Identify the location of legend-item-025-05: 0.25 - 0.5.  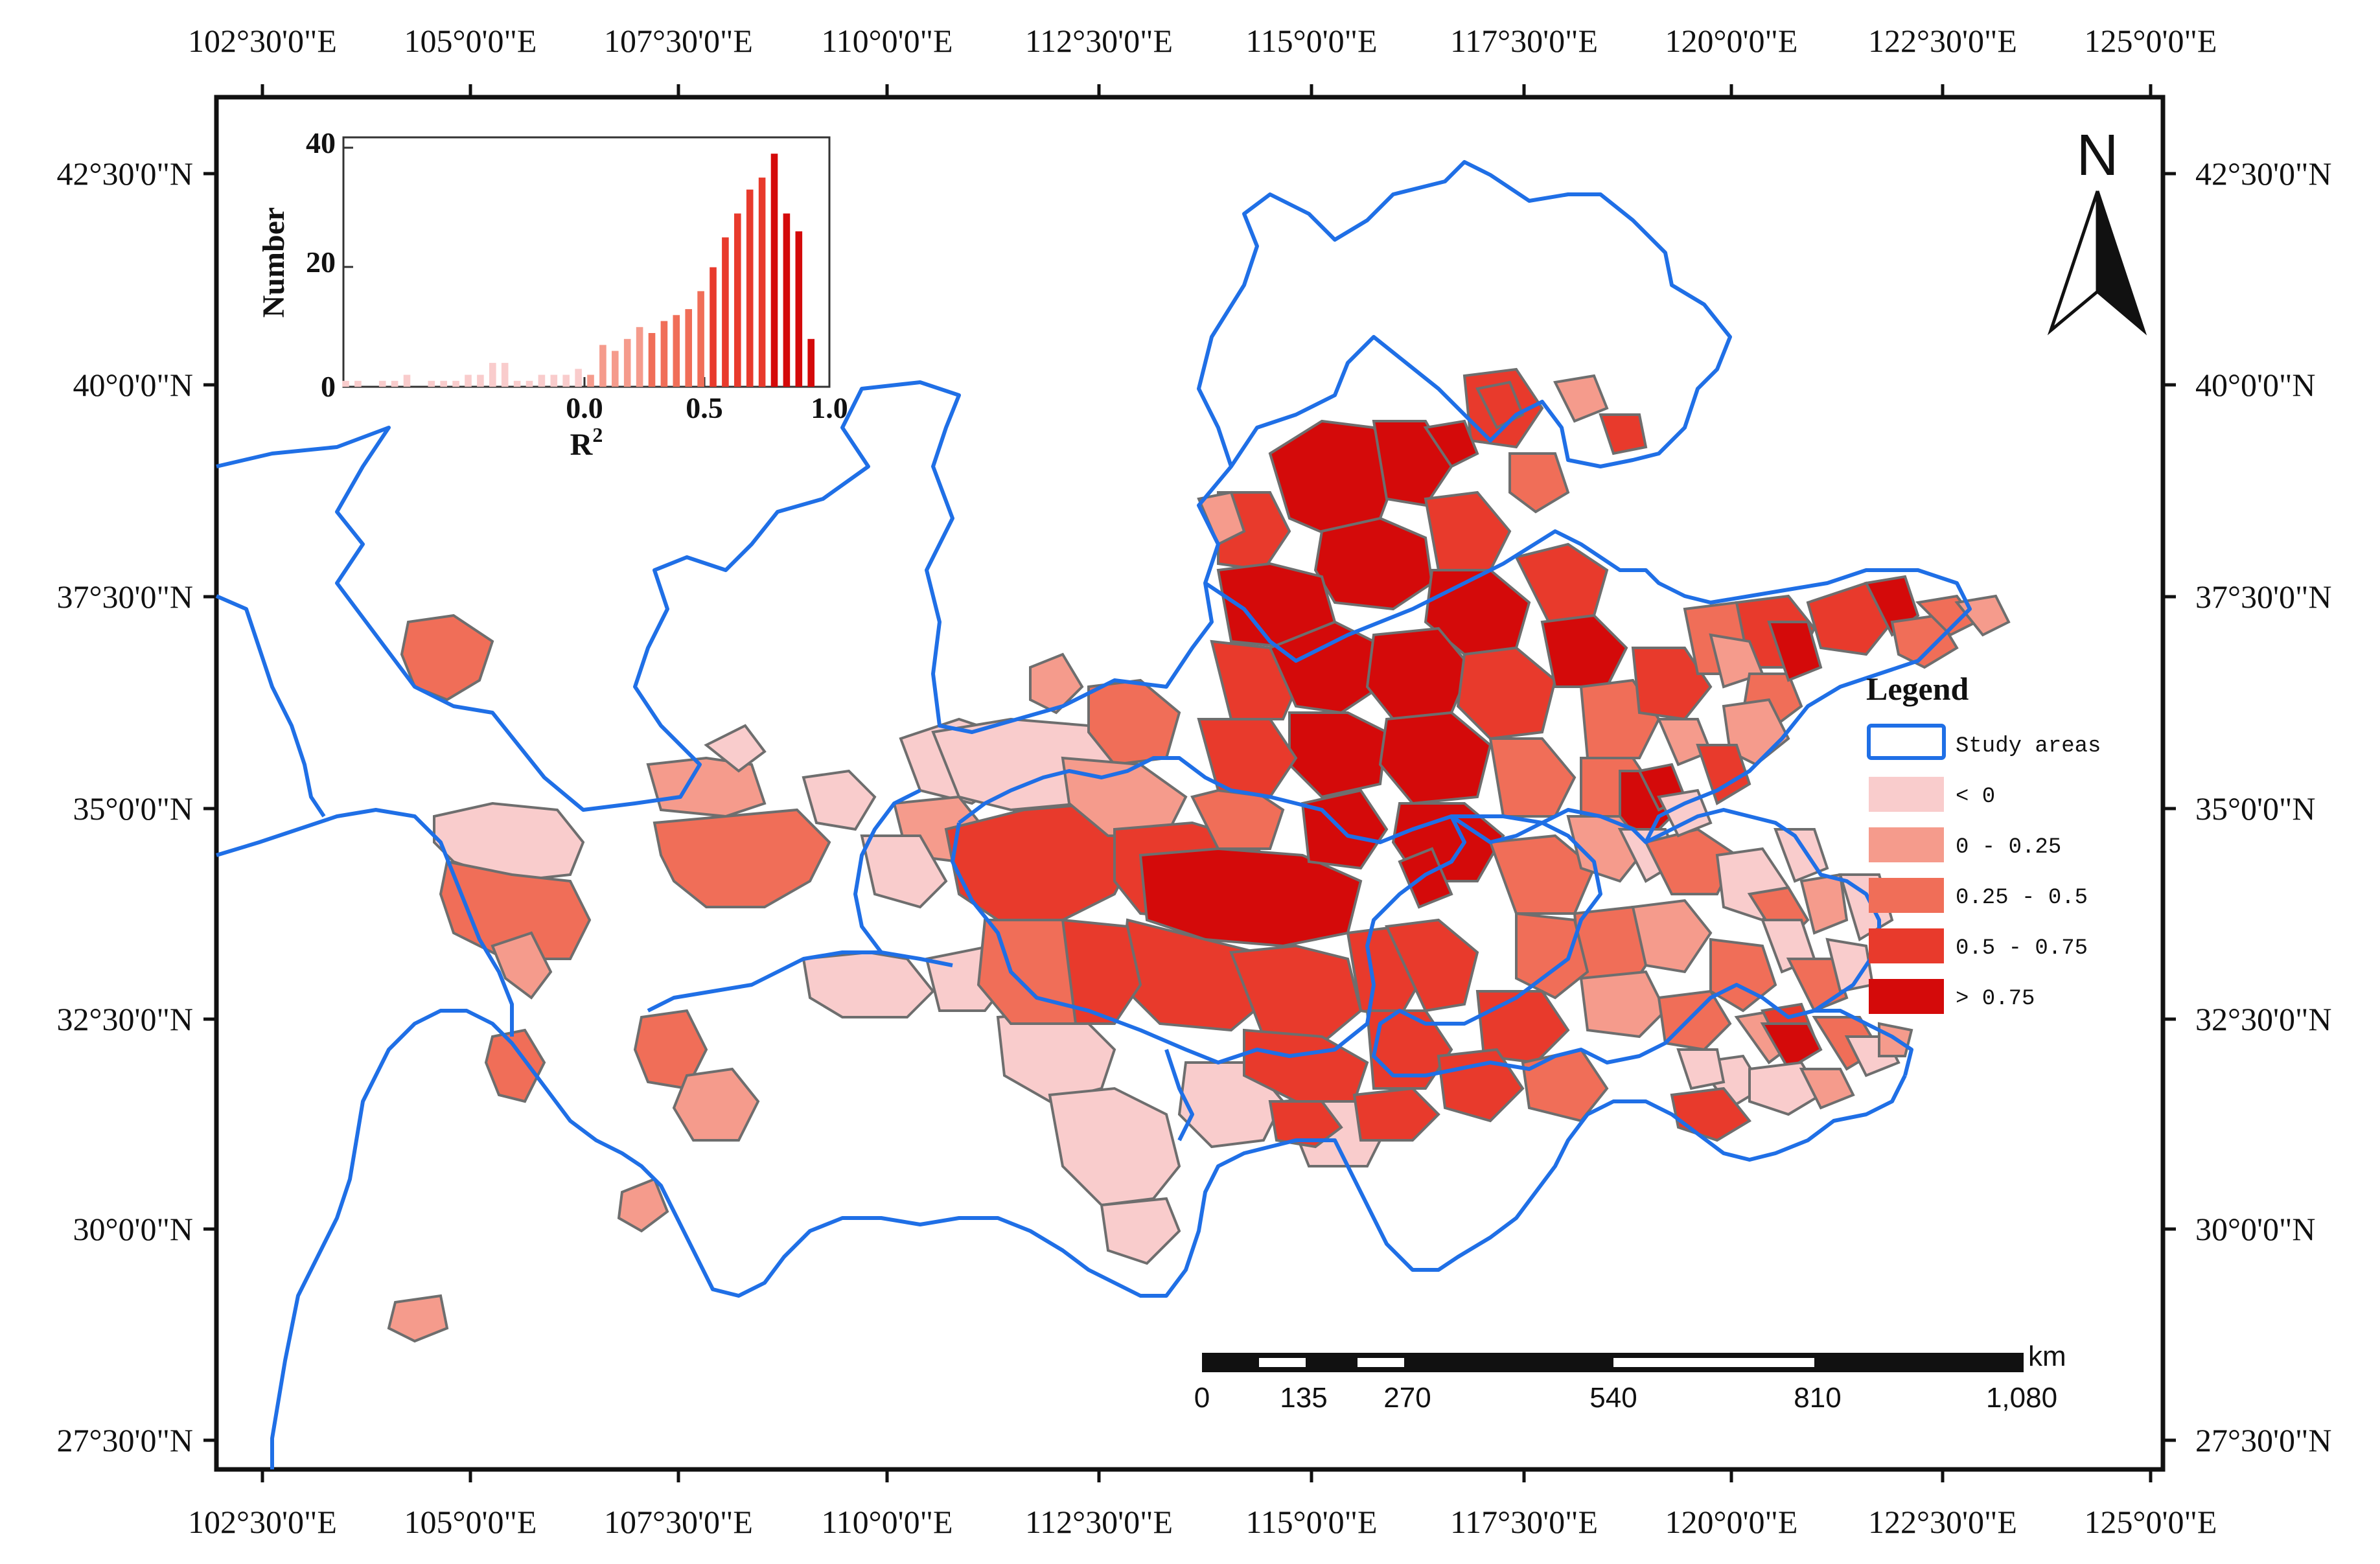
(1979, 895).